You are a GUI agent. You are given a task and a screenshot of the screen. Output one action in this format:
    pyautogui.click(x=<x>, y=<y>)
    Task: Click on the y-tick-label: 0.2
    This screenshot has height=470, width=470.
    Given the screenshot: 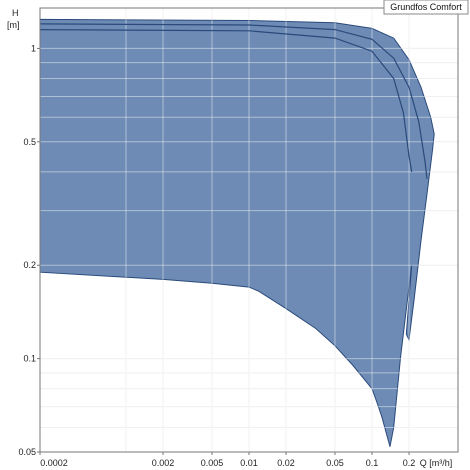 What is the action you would take?
    pyautogui.click(x=29, y=265)
    